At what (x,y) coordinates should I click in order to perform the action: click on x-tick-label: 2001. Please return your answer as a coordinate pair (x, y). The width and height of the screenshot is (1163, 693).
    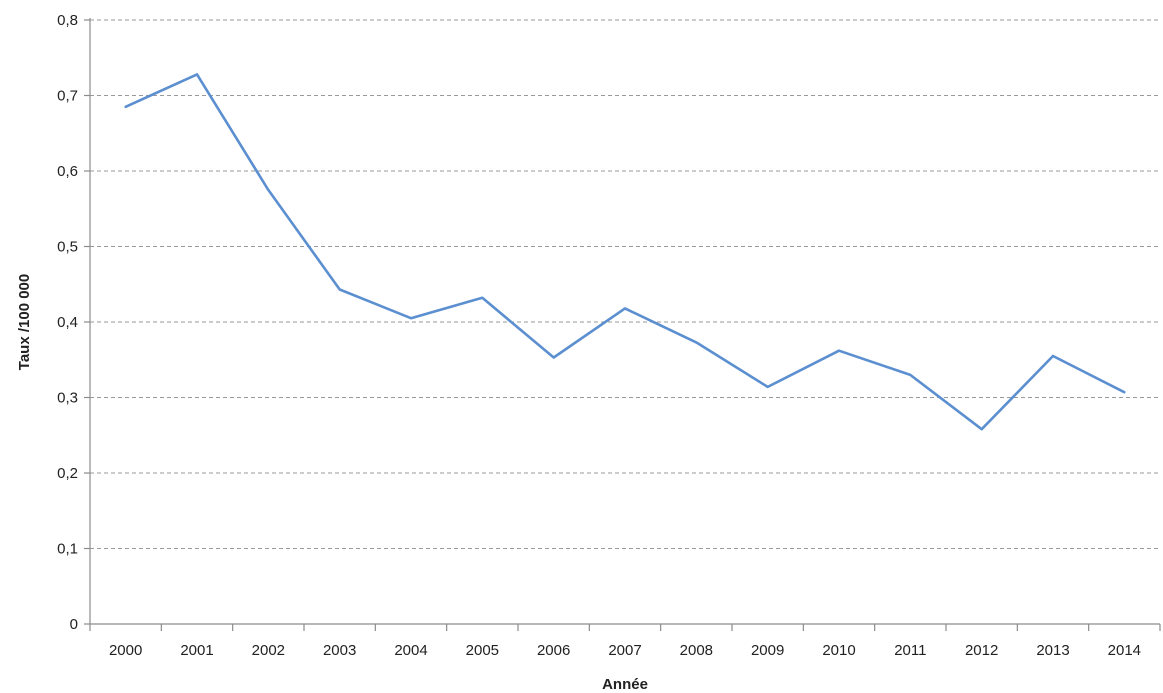
    Looking at the image, I should click on (196, 650).